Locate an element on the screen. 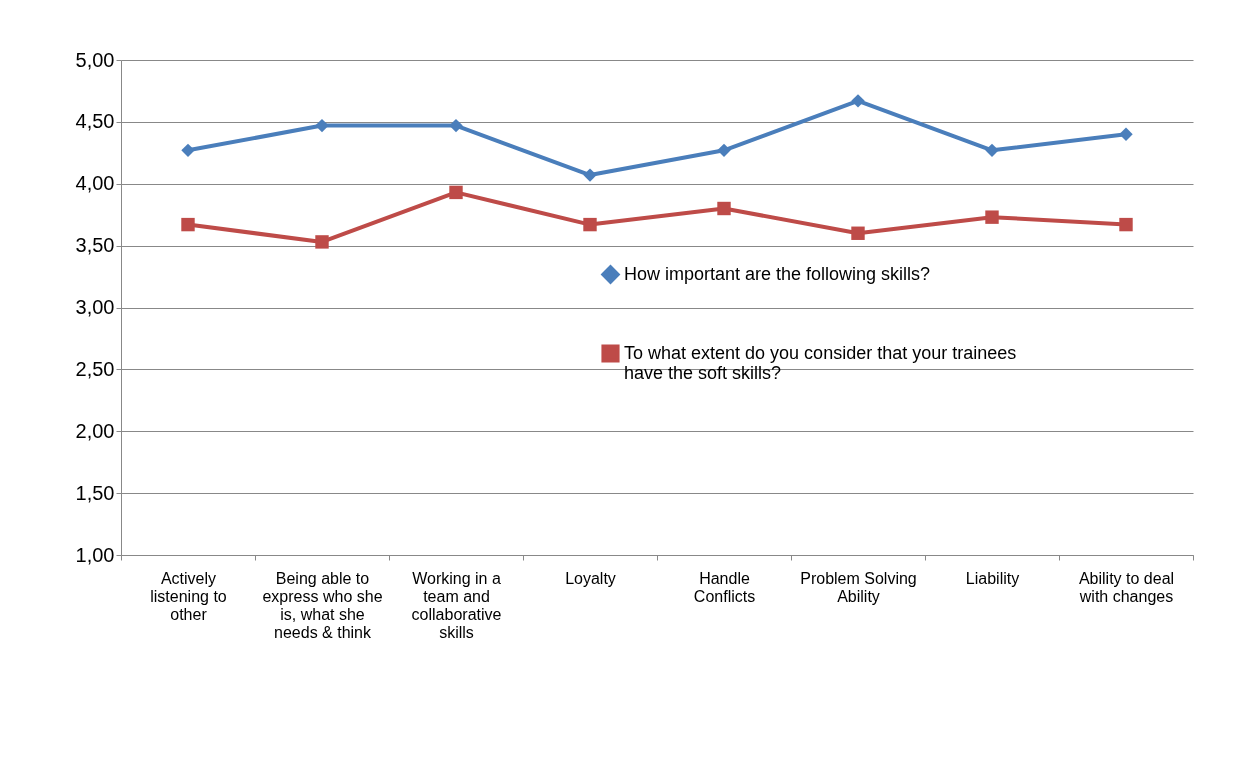 The image size is (1242, 761). x-tick-label: Actively listening to other is located at coordinates (188, 596).